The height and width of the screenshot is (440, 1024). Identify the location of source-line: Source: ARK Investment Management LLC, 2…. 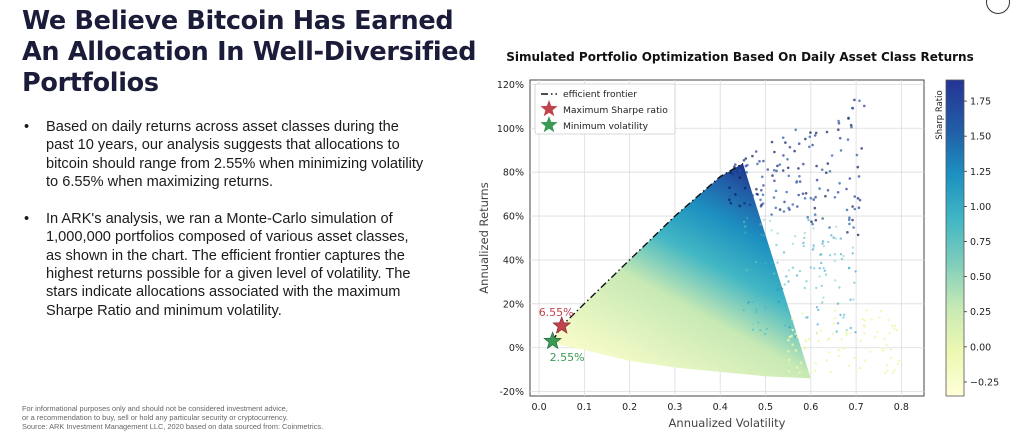
(173, 427).